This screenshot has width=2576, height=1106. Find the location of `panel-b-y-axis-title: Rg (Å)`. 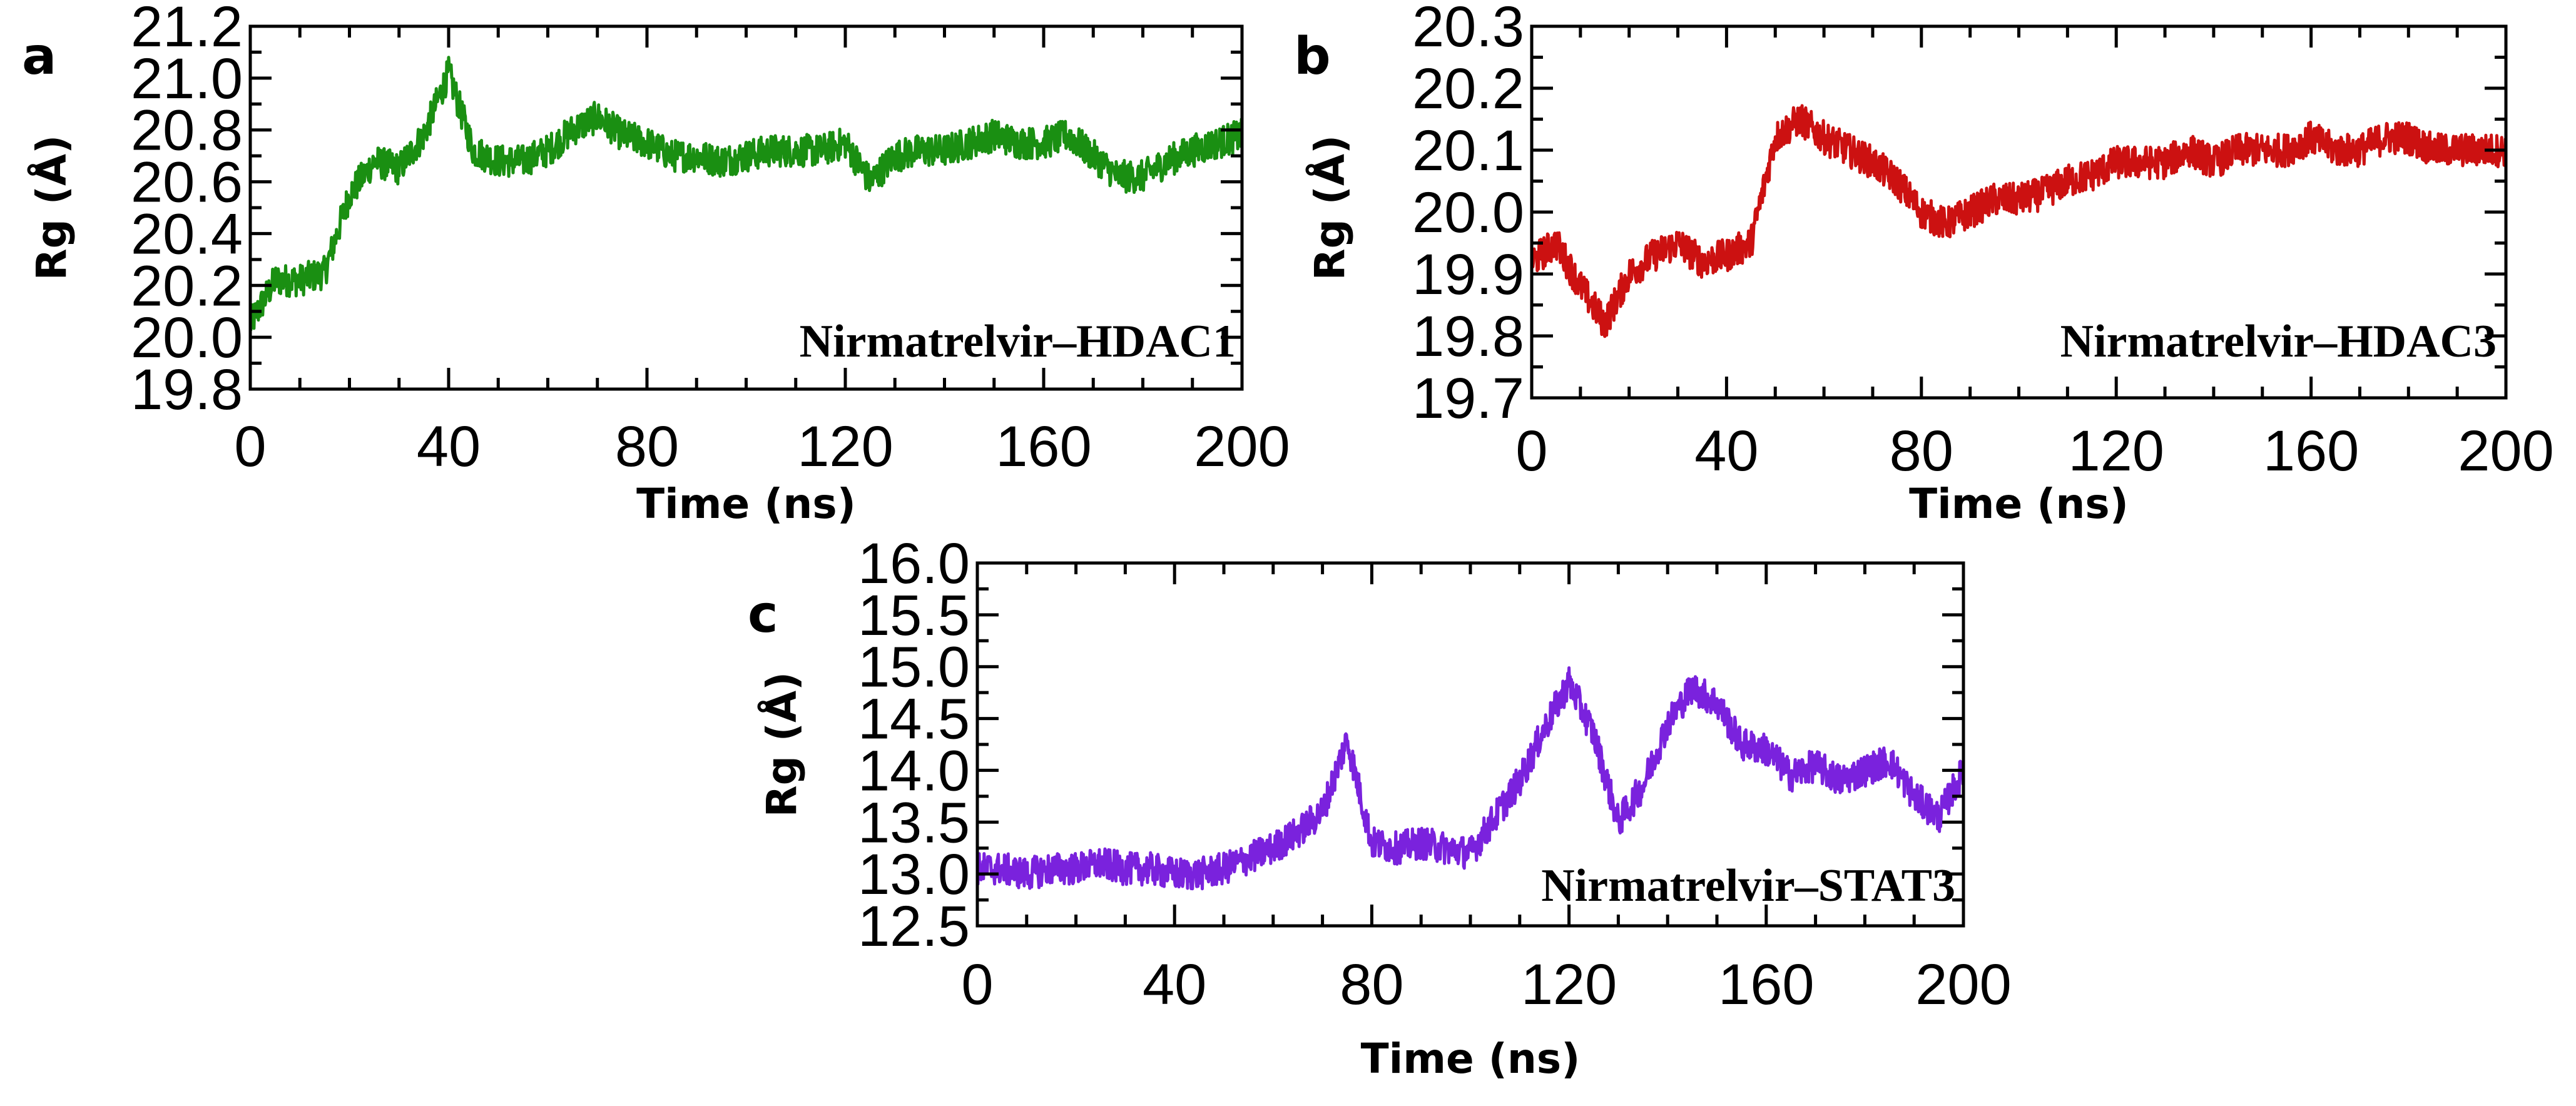

panel-b-y-axis-title: Rg (Å) is located at coordinates (1330, 207).